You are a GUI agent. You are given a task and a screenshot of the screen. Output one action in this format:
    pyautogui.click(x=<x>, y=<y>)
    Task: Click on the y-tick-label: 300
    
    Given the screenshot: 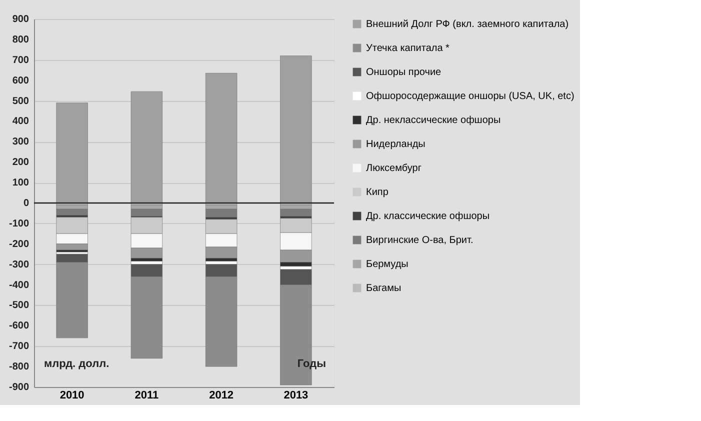 What is the action you would take?
    pyautogui.click(x=21, y=142)
    